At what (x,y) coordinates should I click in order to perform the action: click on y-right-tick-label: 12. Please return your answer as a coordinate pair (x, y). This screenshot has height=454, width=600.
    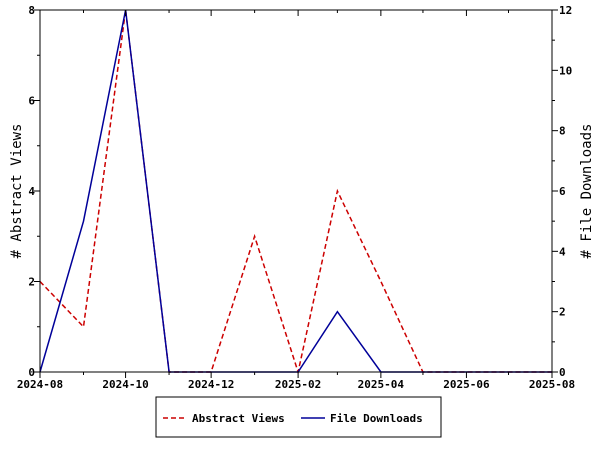
    Looking at the image, I should click on (565, 10).